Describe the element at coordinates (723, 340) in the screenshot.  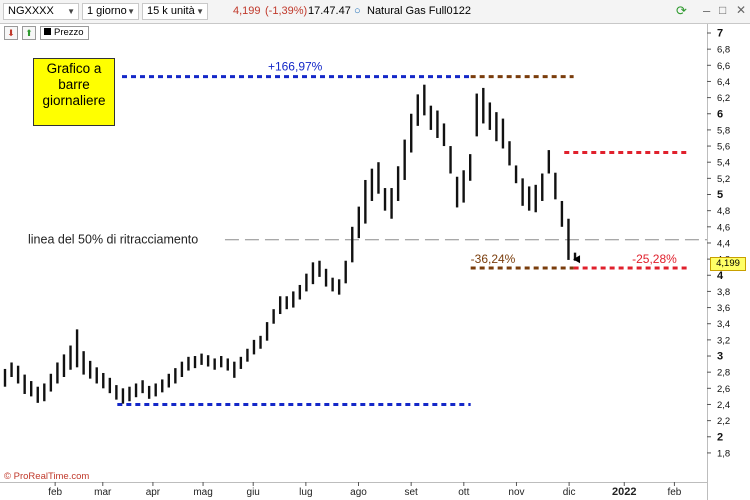
I see `y-tick-label: 3,2` at that location.